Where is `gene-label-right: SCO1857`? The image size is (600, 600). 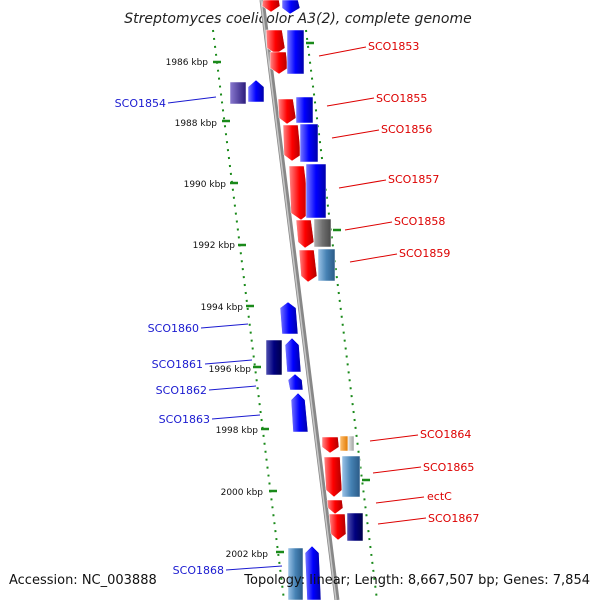
gene-label-right: SCO1857 is located at coordinates (413, 179).